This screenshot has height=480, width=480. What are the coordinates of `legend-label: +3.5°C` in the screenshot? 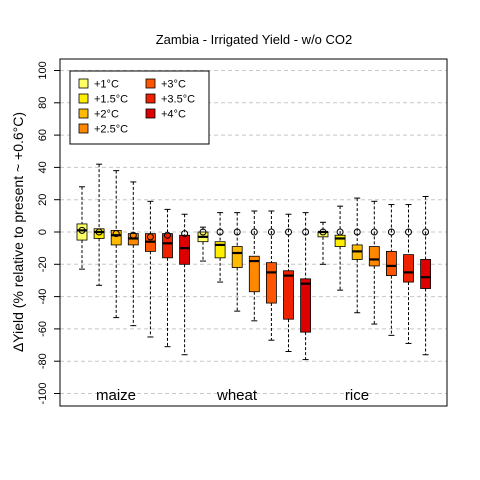 It's located at (178, 100).